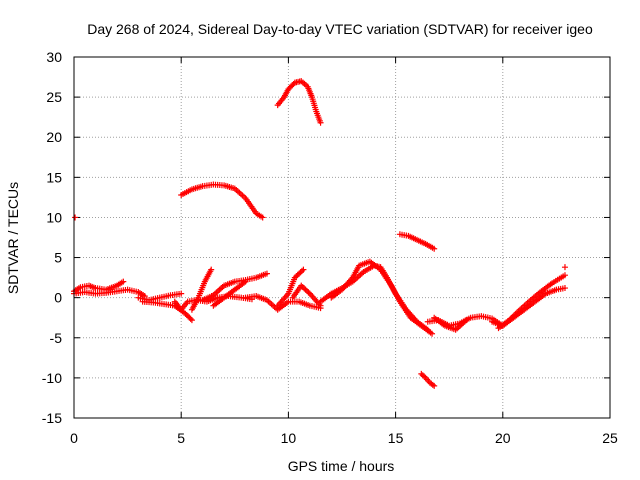 Image resolution: width=640 pixels, height=480 pixels. Describe the element at coordinates (396, 438) in the screenshot. I see `x-tick-label: 15` at that location.